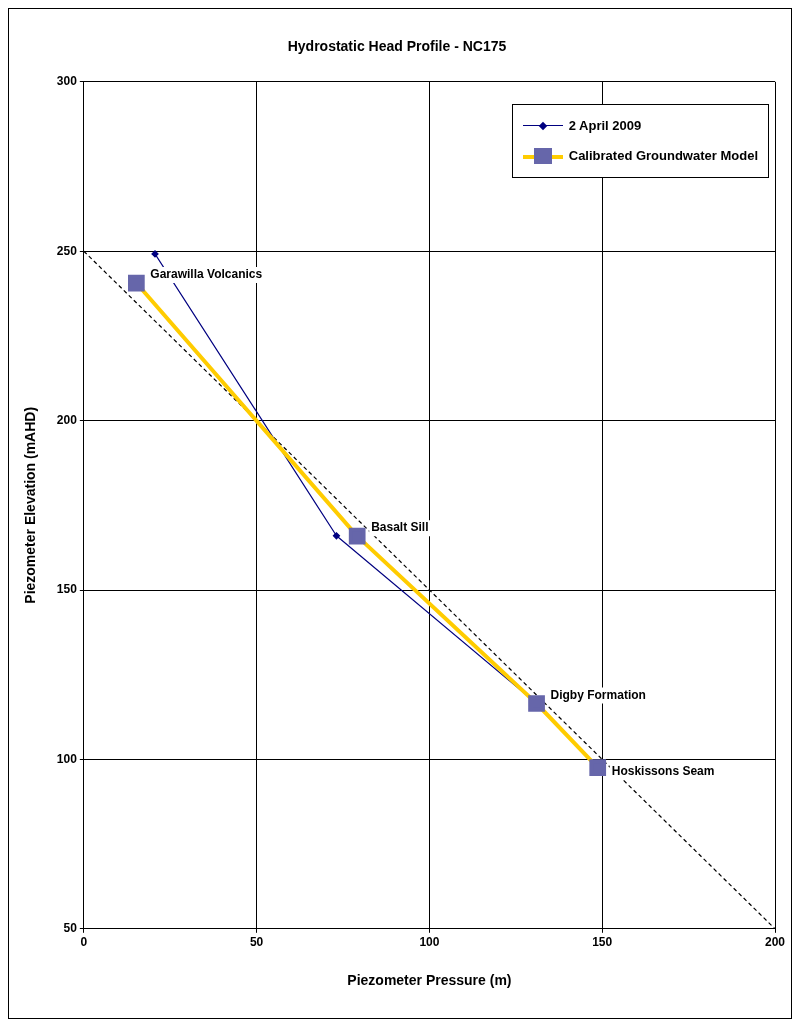  What do you see at coordinates (256, 942) in the screenshot?
I see `x-tick-label: 50` at bounding box center [256, 942].